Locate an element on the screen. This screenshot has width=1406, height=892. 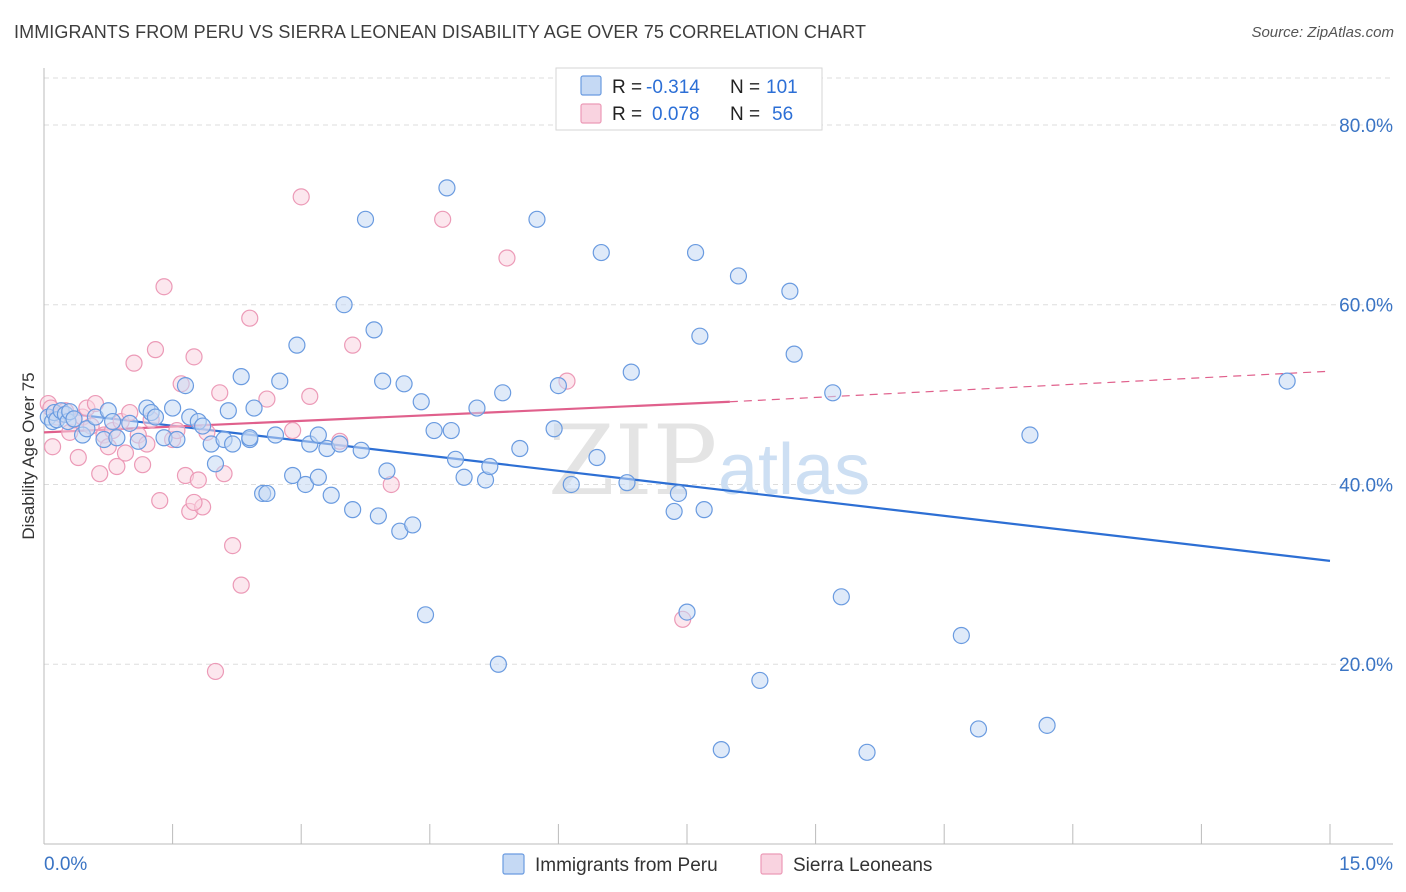
x-tick-label-start: 0.0% is located at coordinates (65, 864).